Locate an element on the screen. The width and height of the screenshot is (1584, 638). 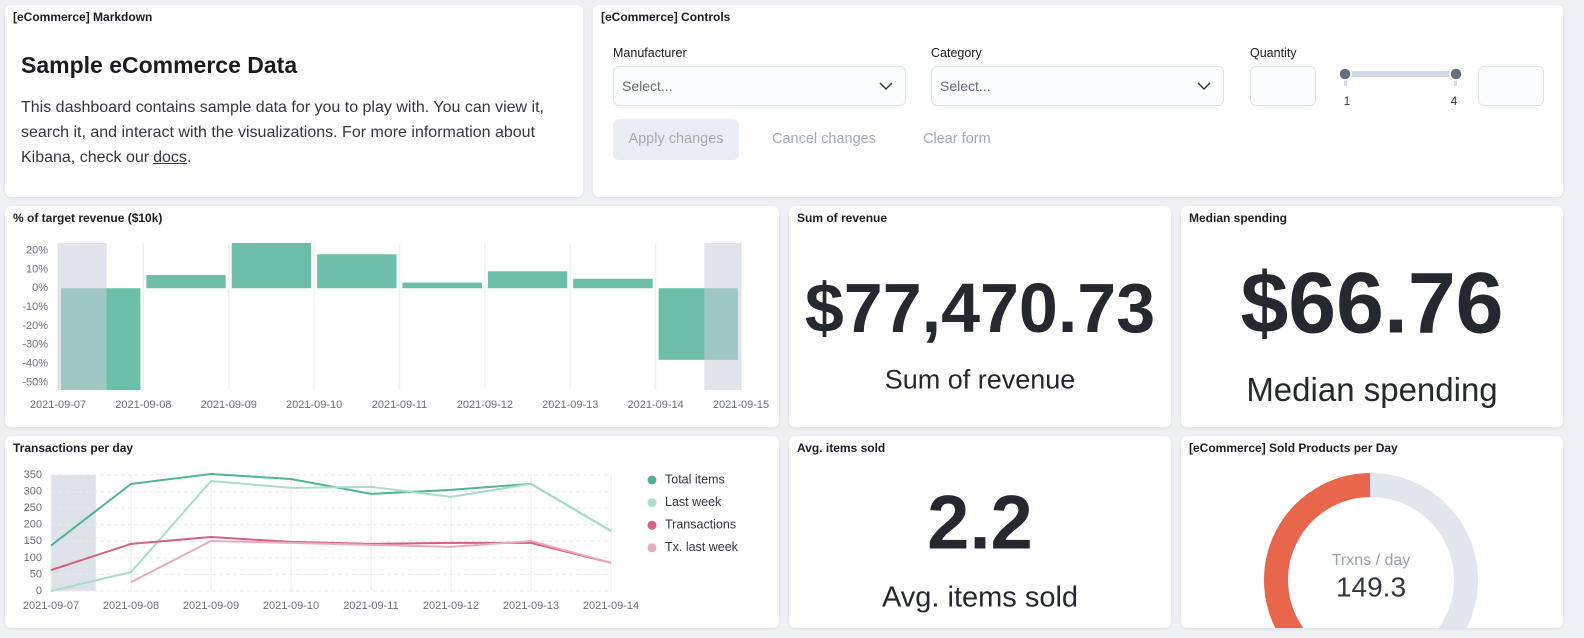
y-tick-label: 350 is located at coordinates (33, 475).